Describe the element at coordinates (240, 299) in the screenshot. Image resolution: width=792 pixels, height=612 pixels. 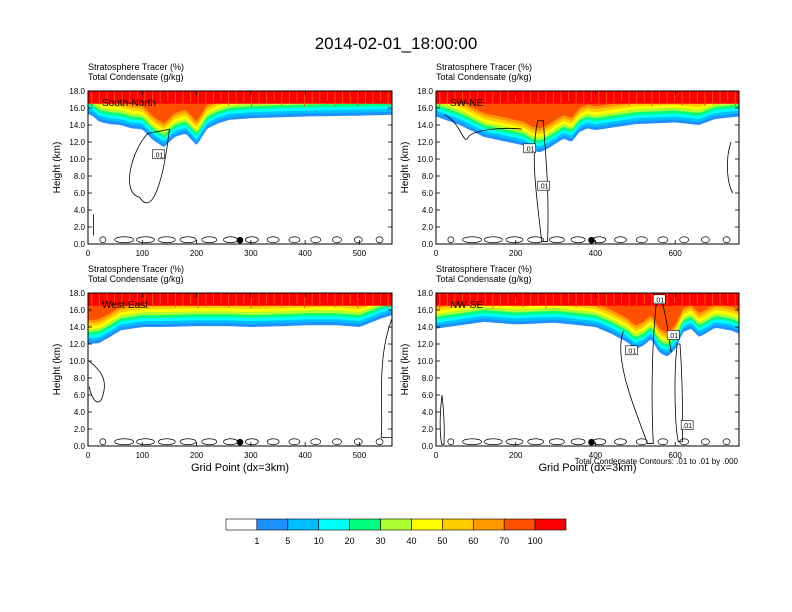
I see `tracer-top-layer` at that location.